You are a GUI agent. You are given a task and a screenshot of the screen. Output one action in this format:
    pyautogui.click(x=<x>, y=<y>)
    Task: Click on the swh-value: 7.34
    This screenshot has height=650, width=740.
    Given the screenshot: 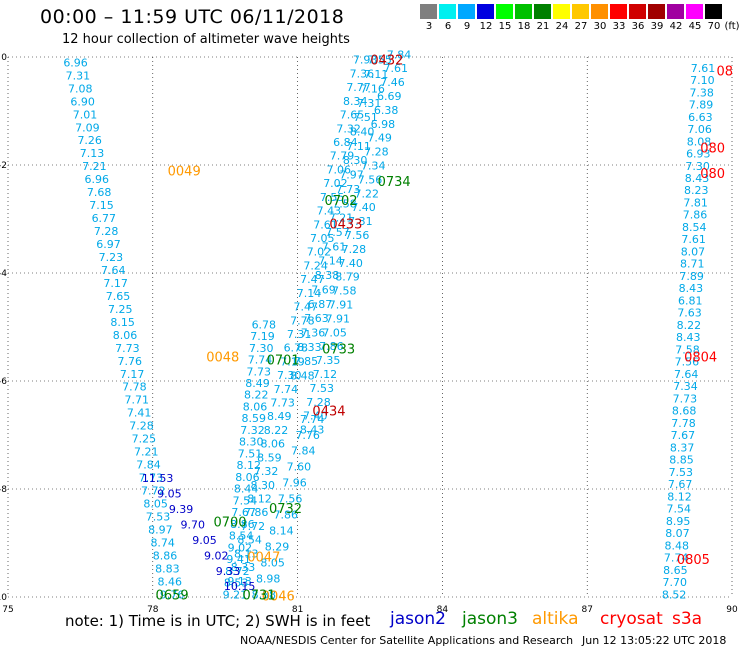 What is the action you would take?
    pyautogui.click(x=685, y=386)
    